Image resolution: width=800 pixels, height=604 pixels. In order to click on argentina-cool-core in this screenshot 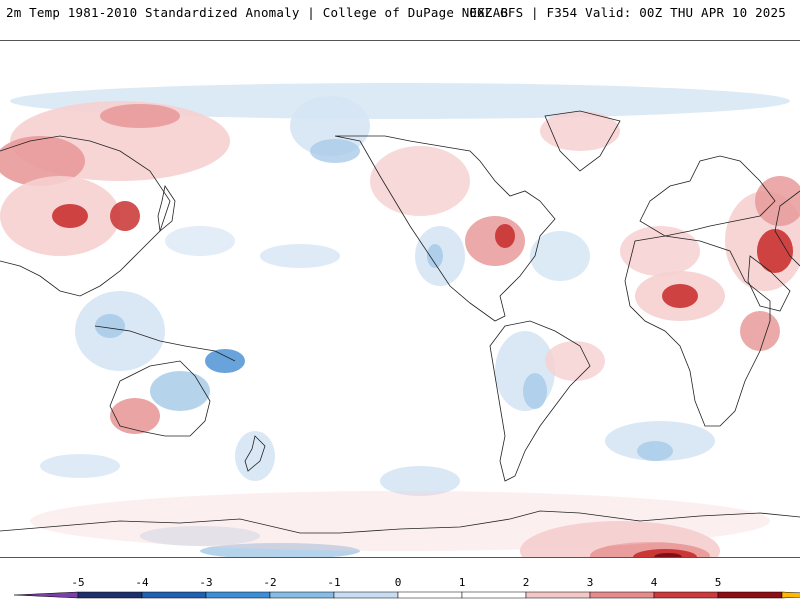, I will do `click(535, 391)`.